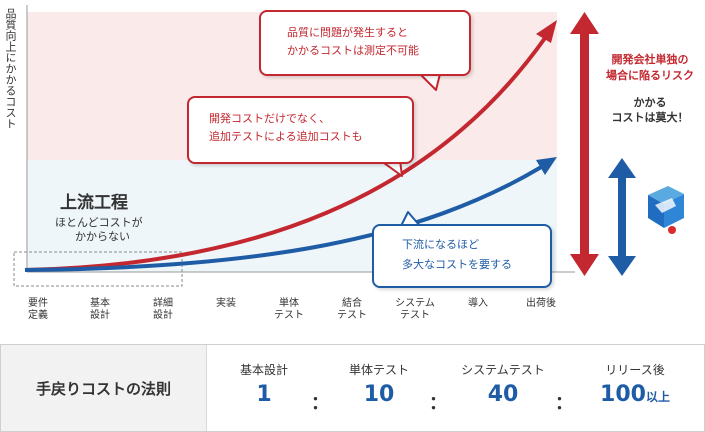  Describe the element at coordinates (478, 303) in the screenshot. I see `stage-label: 導入` at that location.